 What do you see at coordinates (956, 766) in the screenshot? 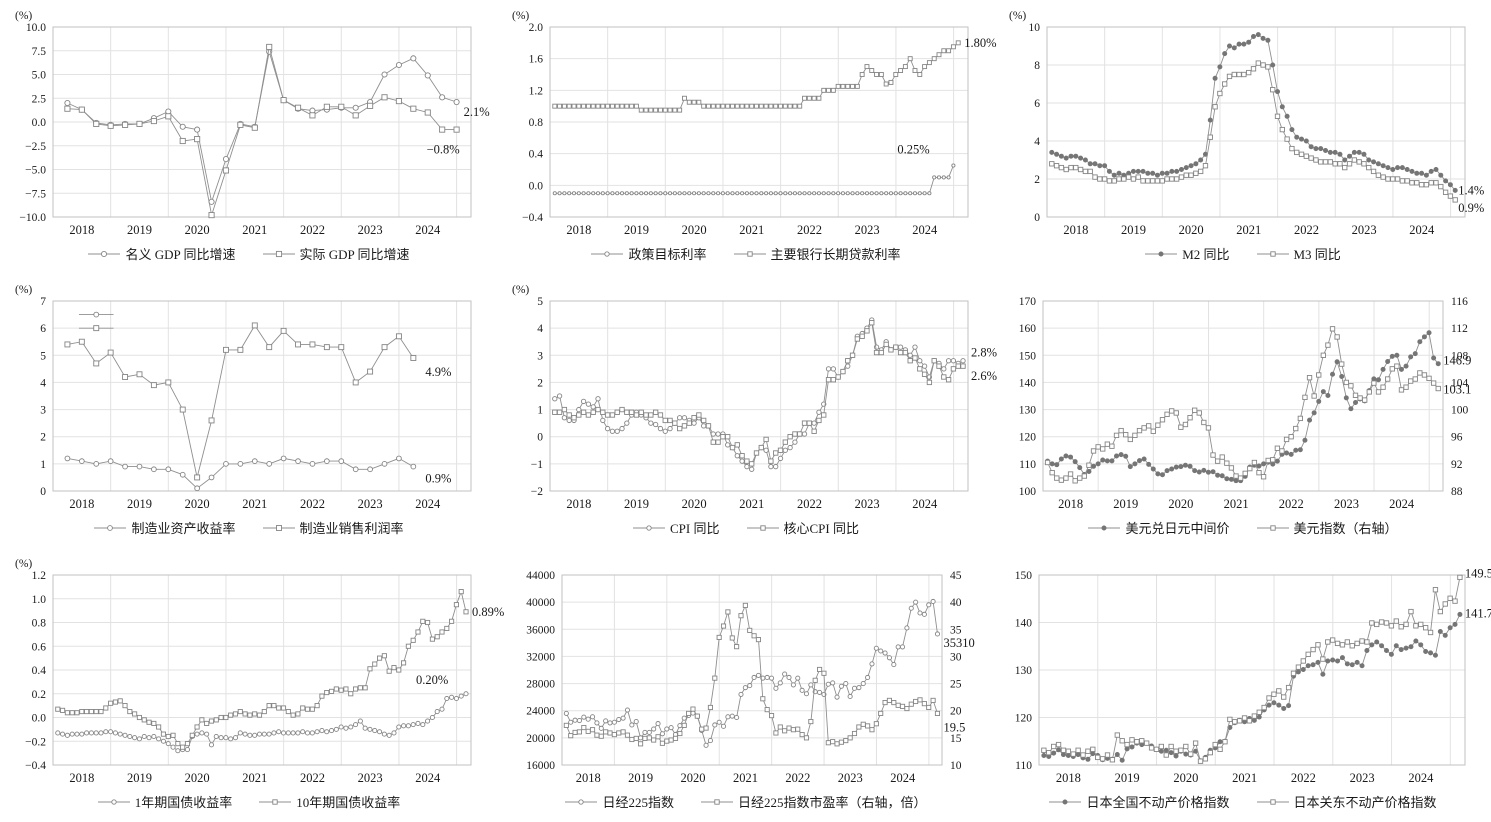
I see `svg-text: 10` at bounding box center [956, 766].